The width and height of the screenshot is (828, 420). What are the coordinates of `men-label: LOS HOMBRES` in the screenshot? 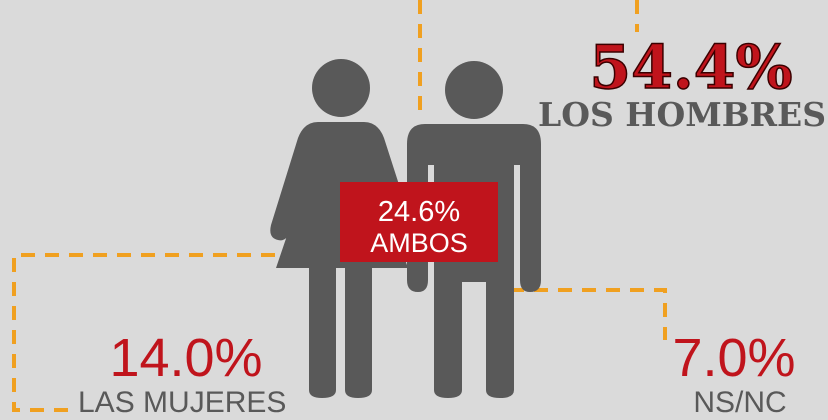 It's located at (682, 114).